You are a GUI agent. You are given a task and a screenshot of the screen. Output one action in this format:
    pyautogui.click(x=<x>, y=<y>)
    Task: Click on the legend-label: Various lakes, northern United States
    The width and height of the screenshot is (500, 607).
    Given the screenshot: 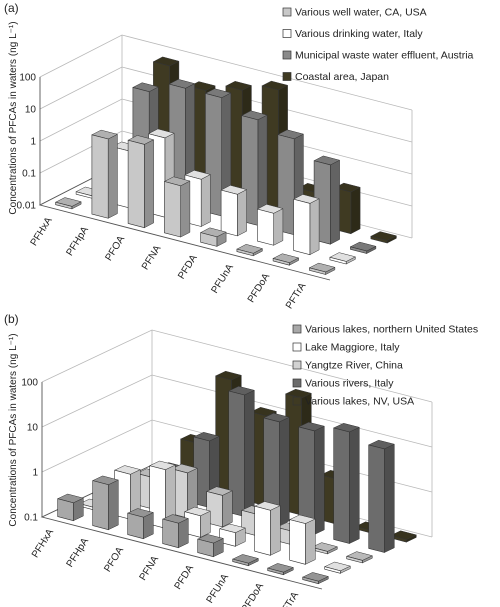 What is the action you would take?
    pyautogui.click(x=391, y=330)
    